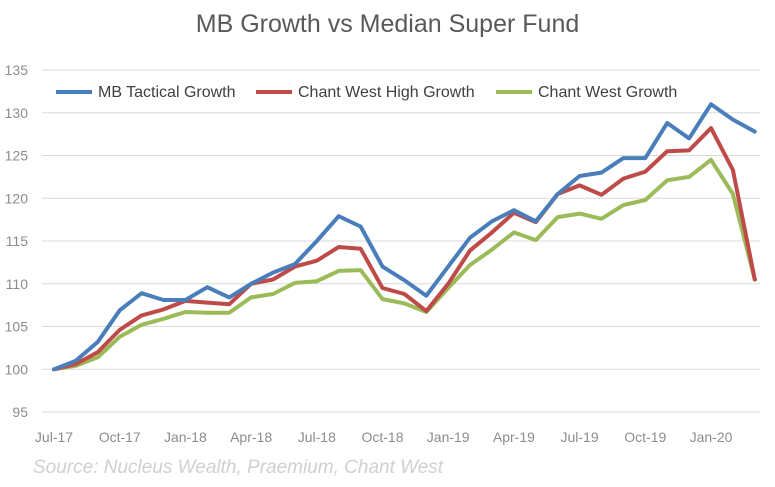 This screenshot has height=487, width=775. I want to click on y-tick-label: 125, so click(17, 156).